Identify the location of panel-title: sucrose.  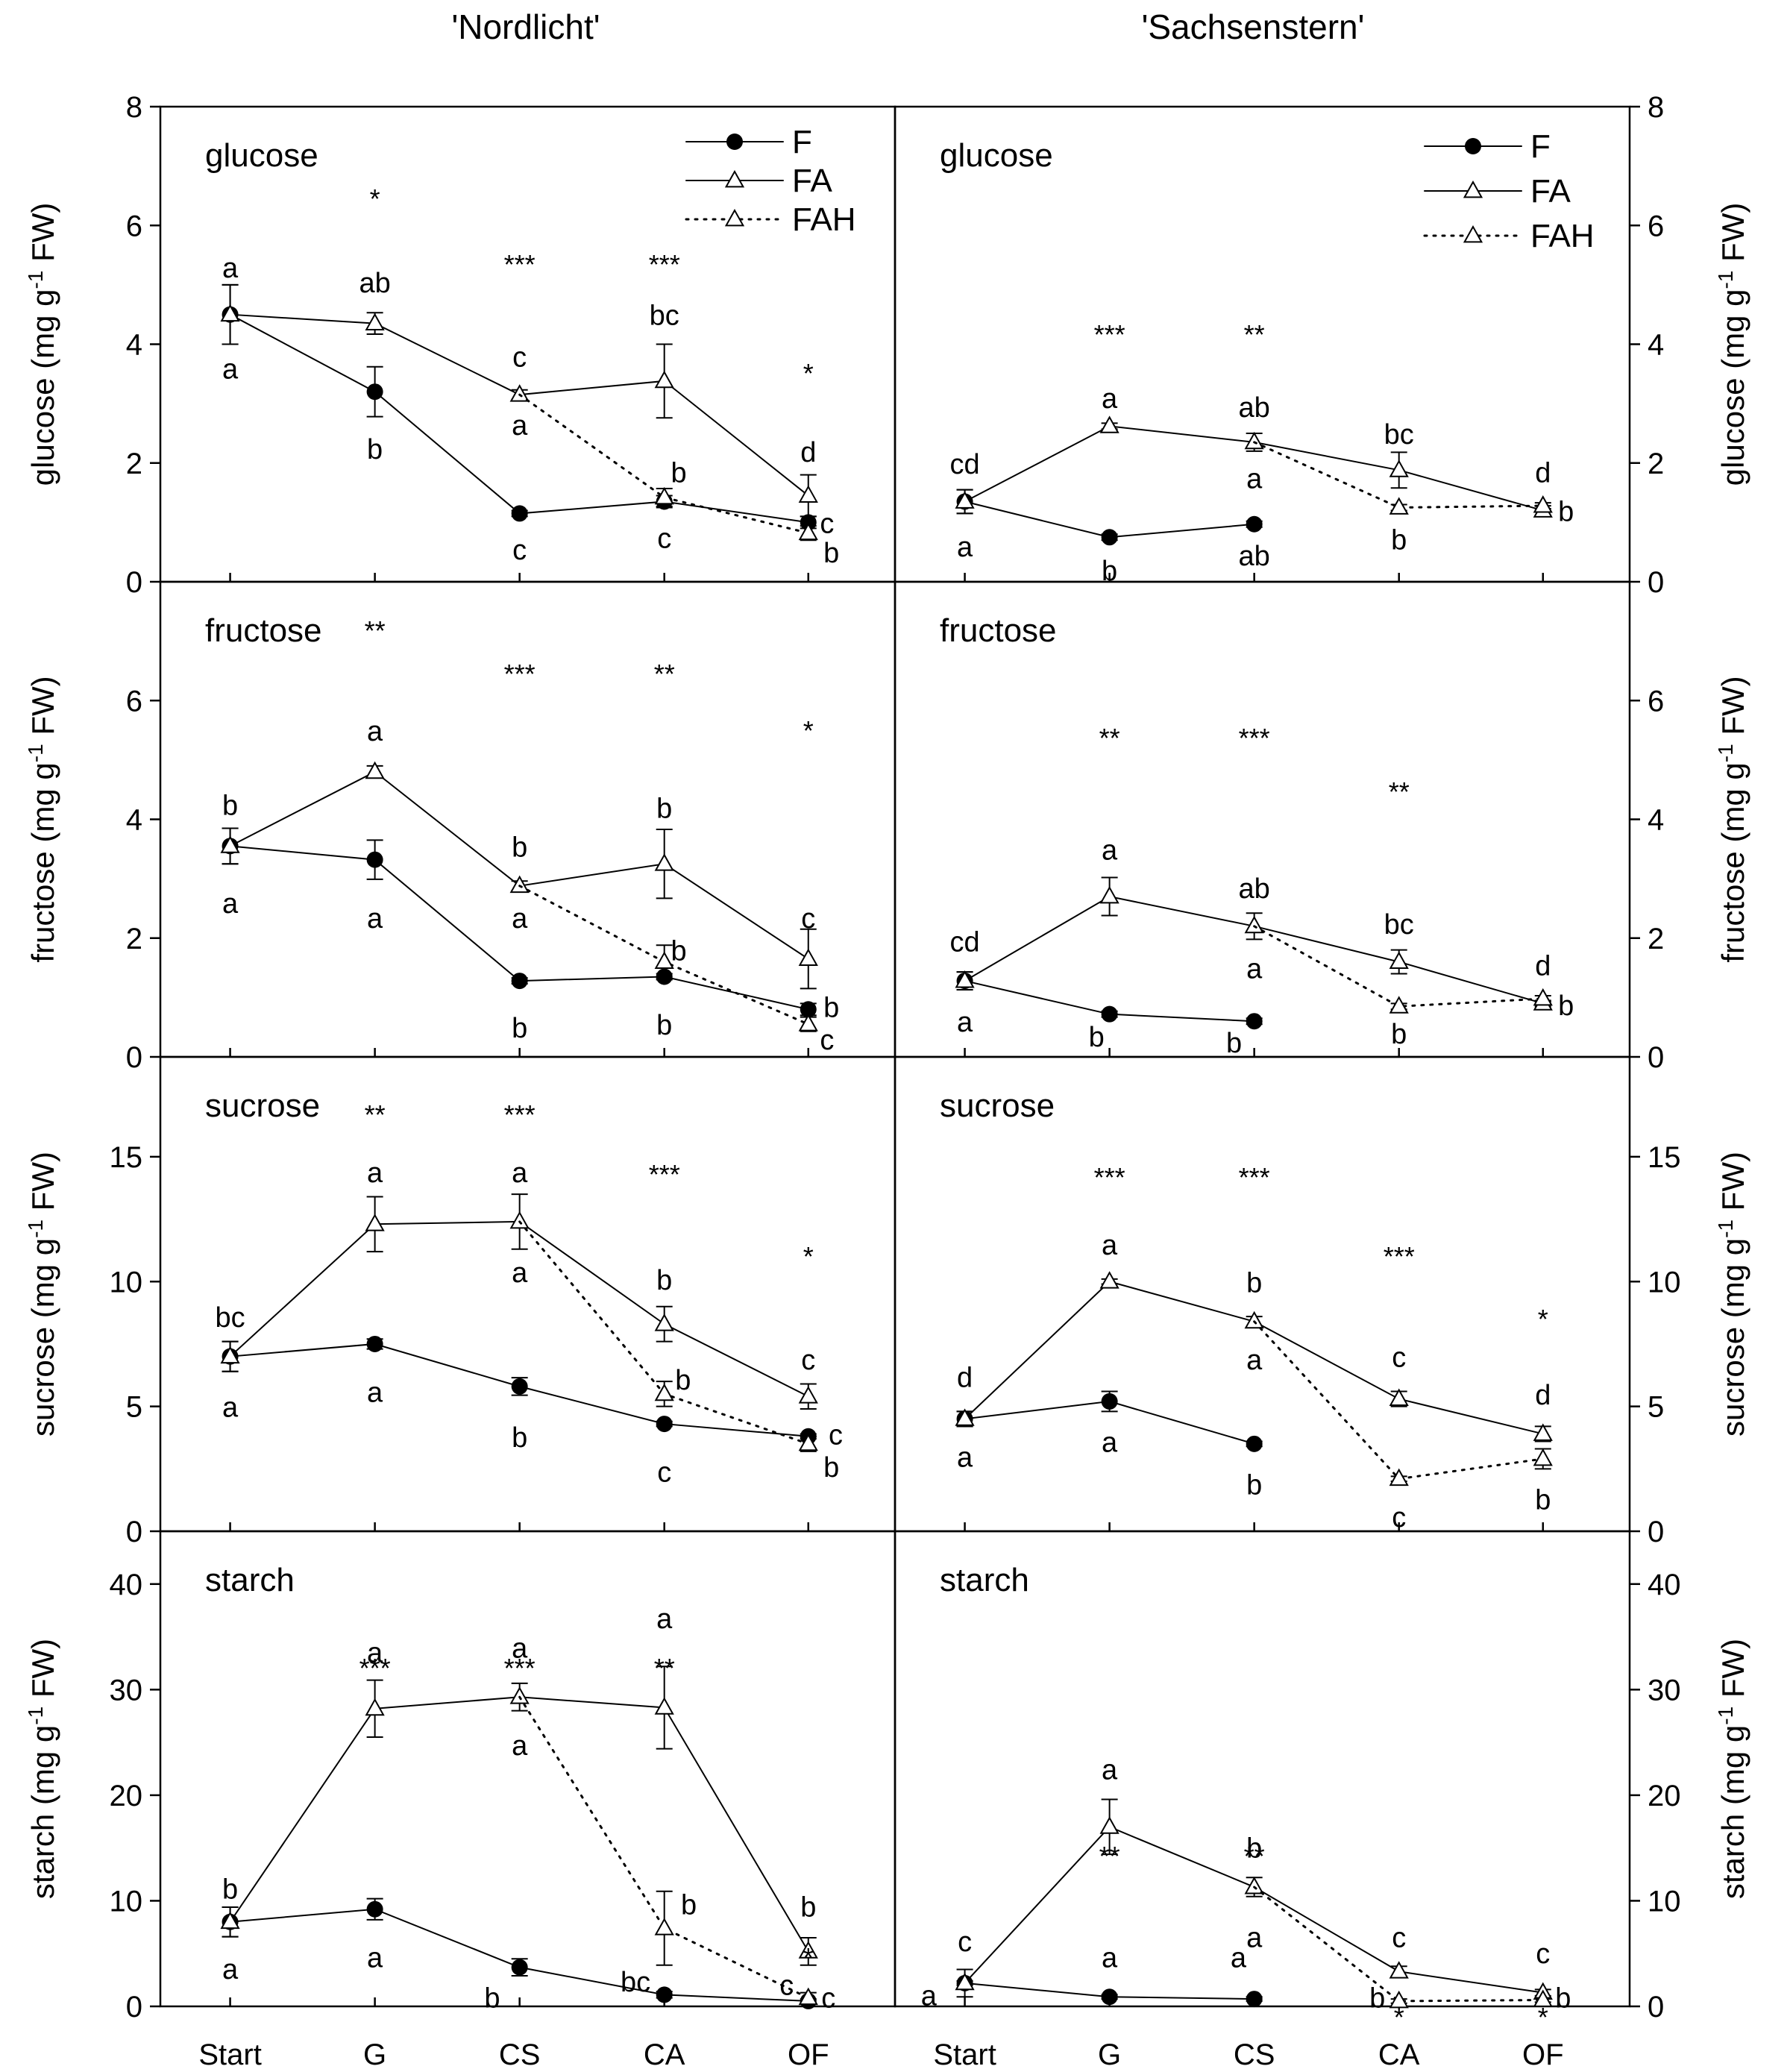
(997, 1105).